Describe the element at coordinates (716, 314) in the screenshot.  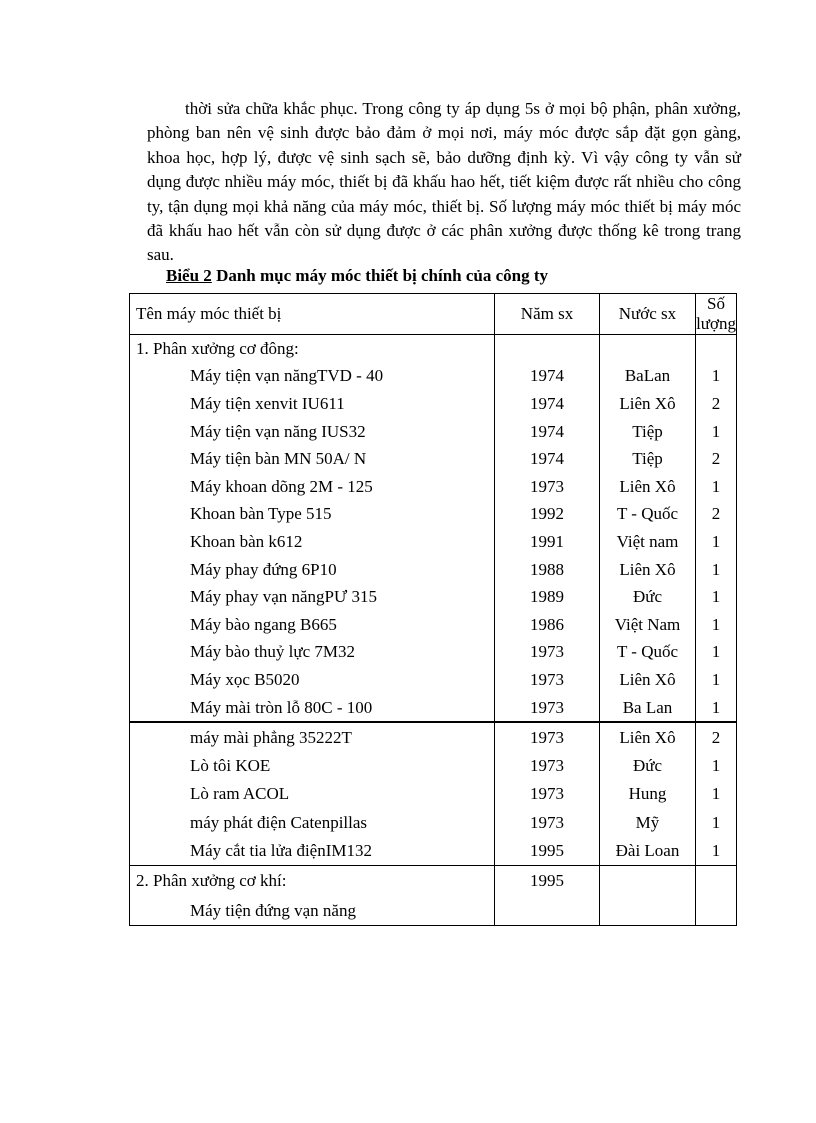
I see `header-quantity: Số lượng` at that location.